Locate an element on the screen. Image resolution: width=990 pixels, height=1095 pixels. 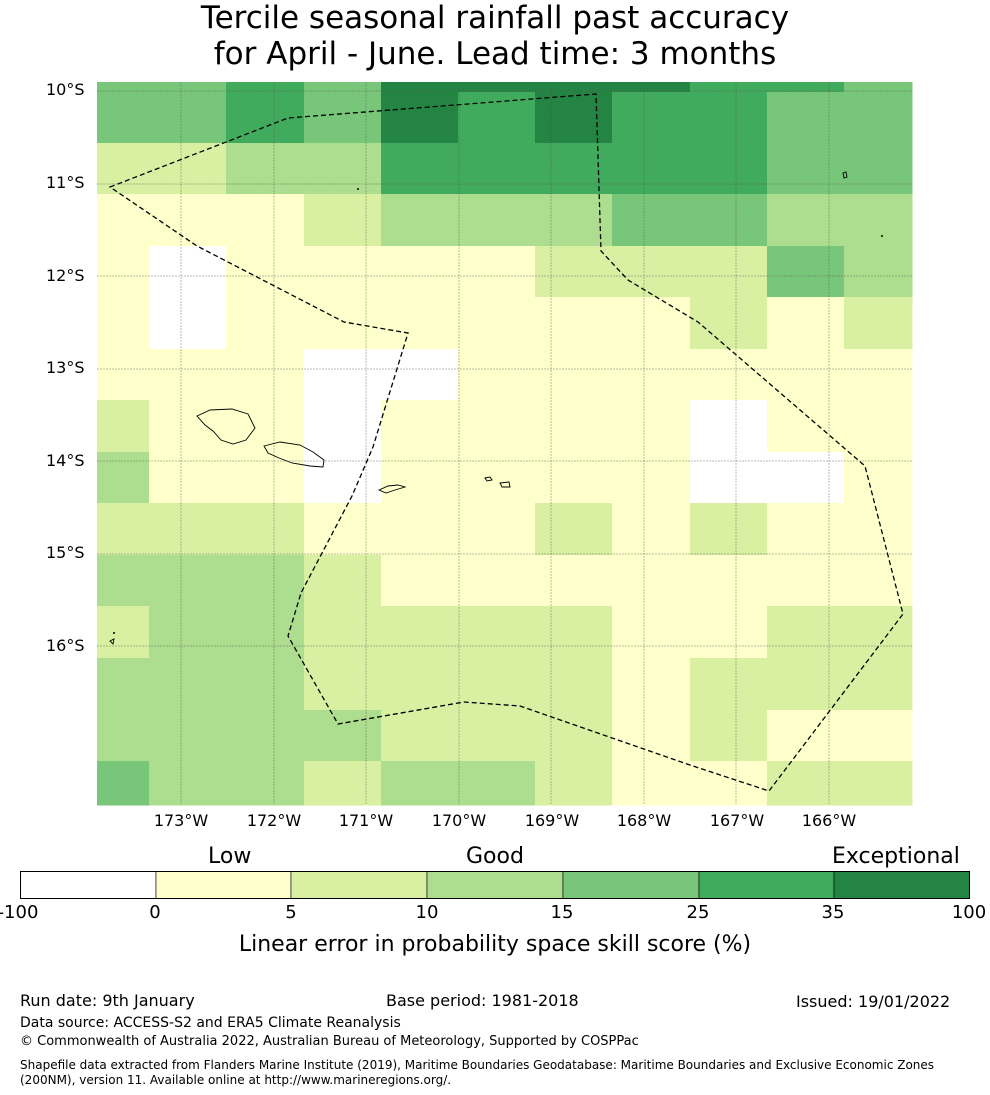
lon-label-172w: 172°W is located at coordinates (274, 820).